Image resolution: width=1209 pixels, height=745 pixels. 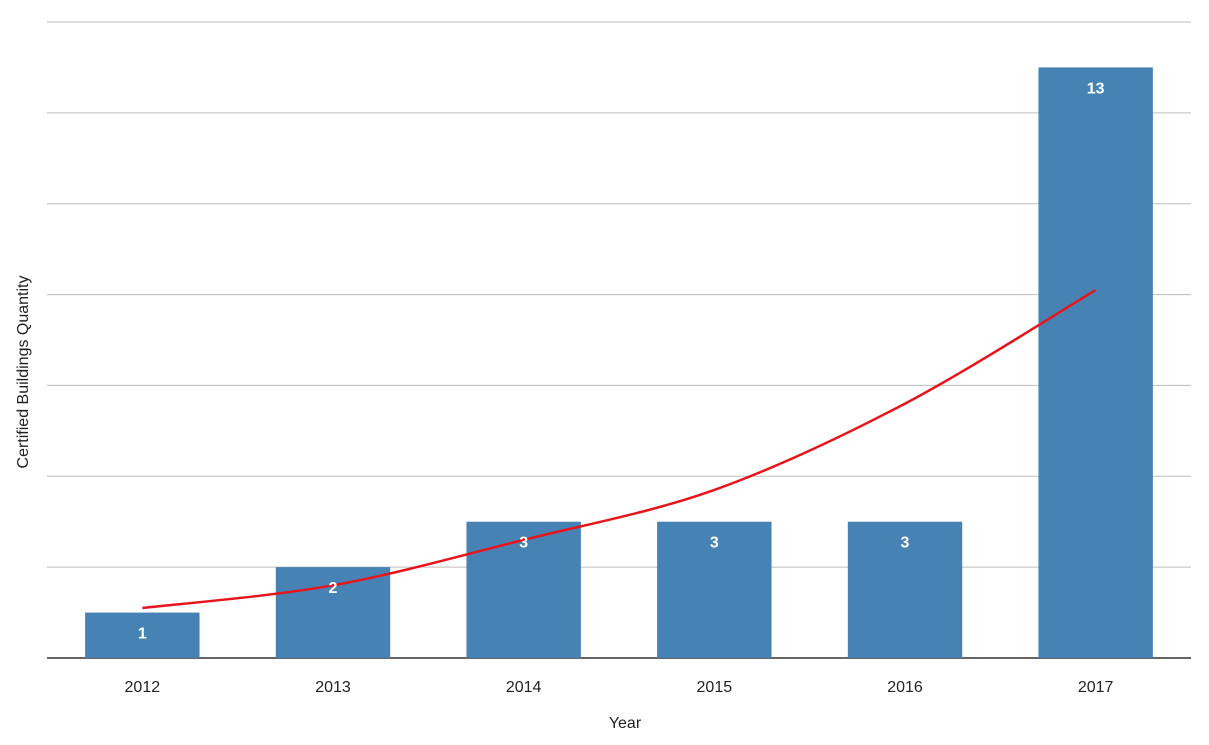 What do you see at coordinates (905, 589) in the screenshot?
I see `bar-2016` at bounding box center [905, 589].